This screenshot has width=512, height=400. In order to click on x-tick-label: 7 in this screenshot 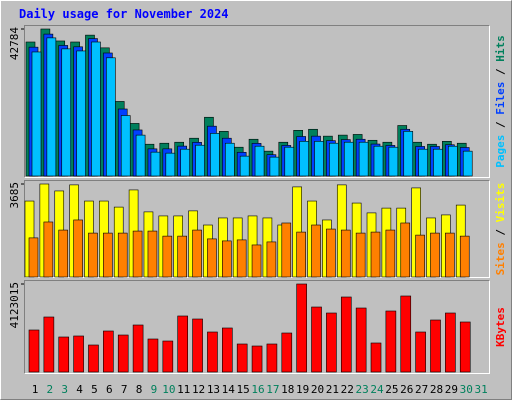, I will do `click(124, 389)`.